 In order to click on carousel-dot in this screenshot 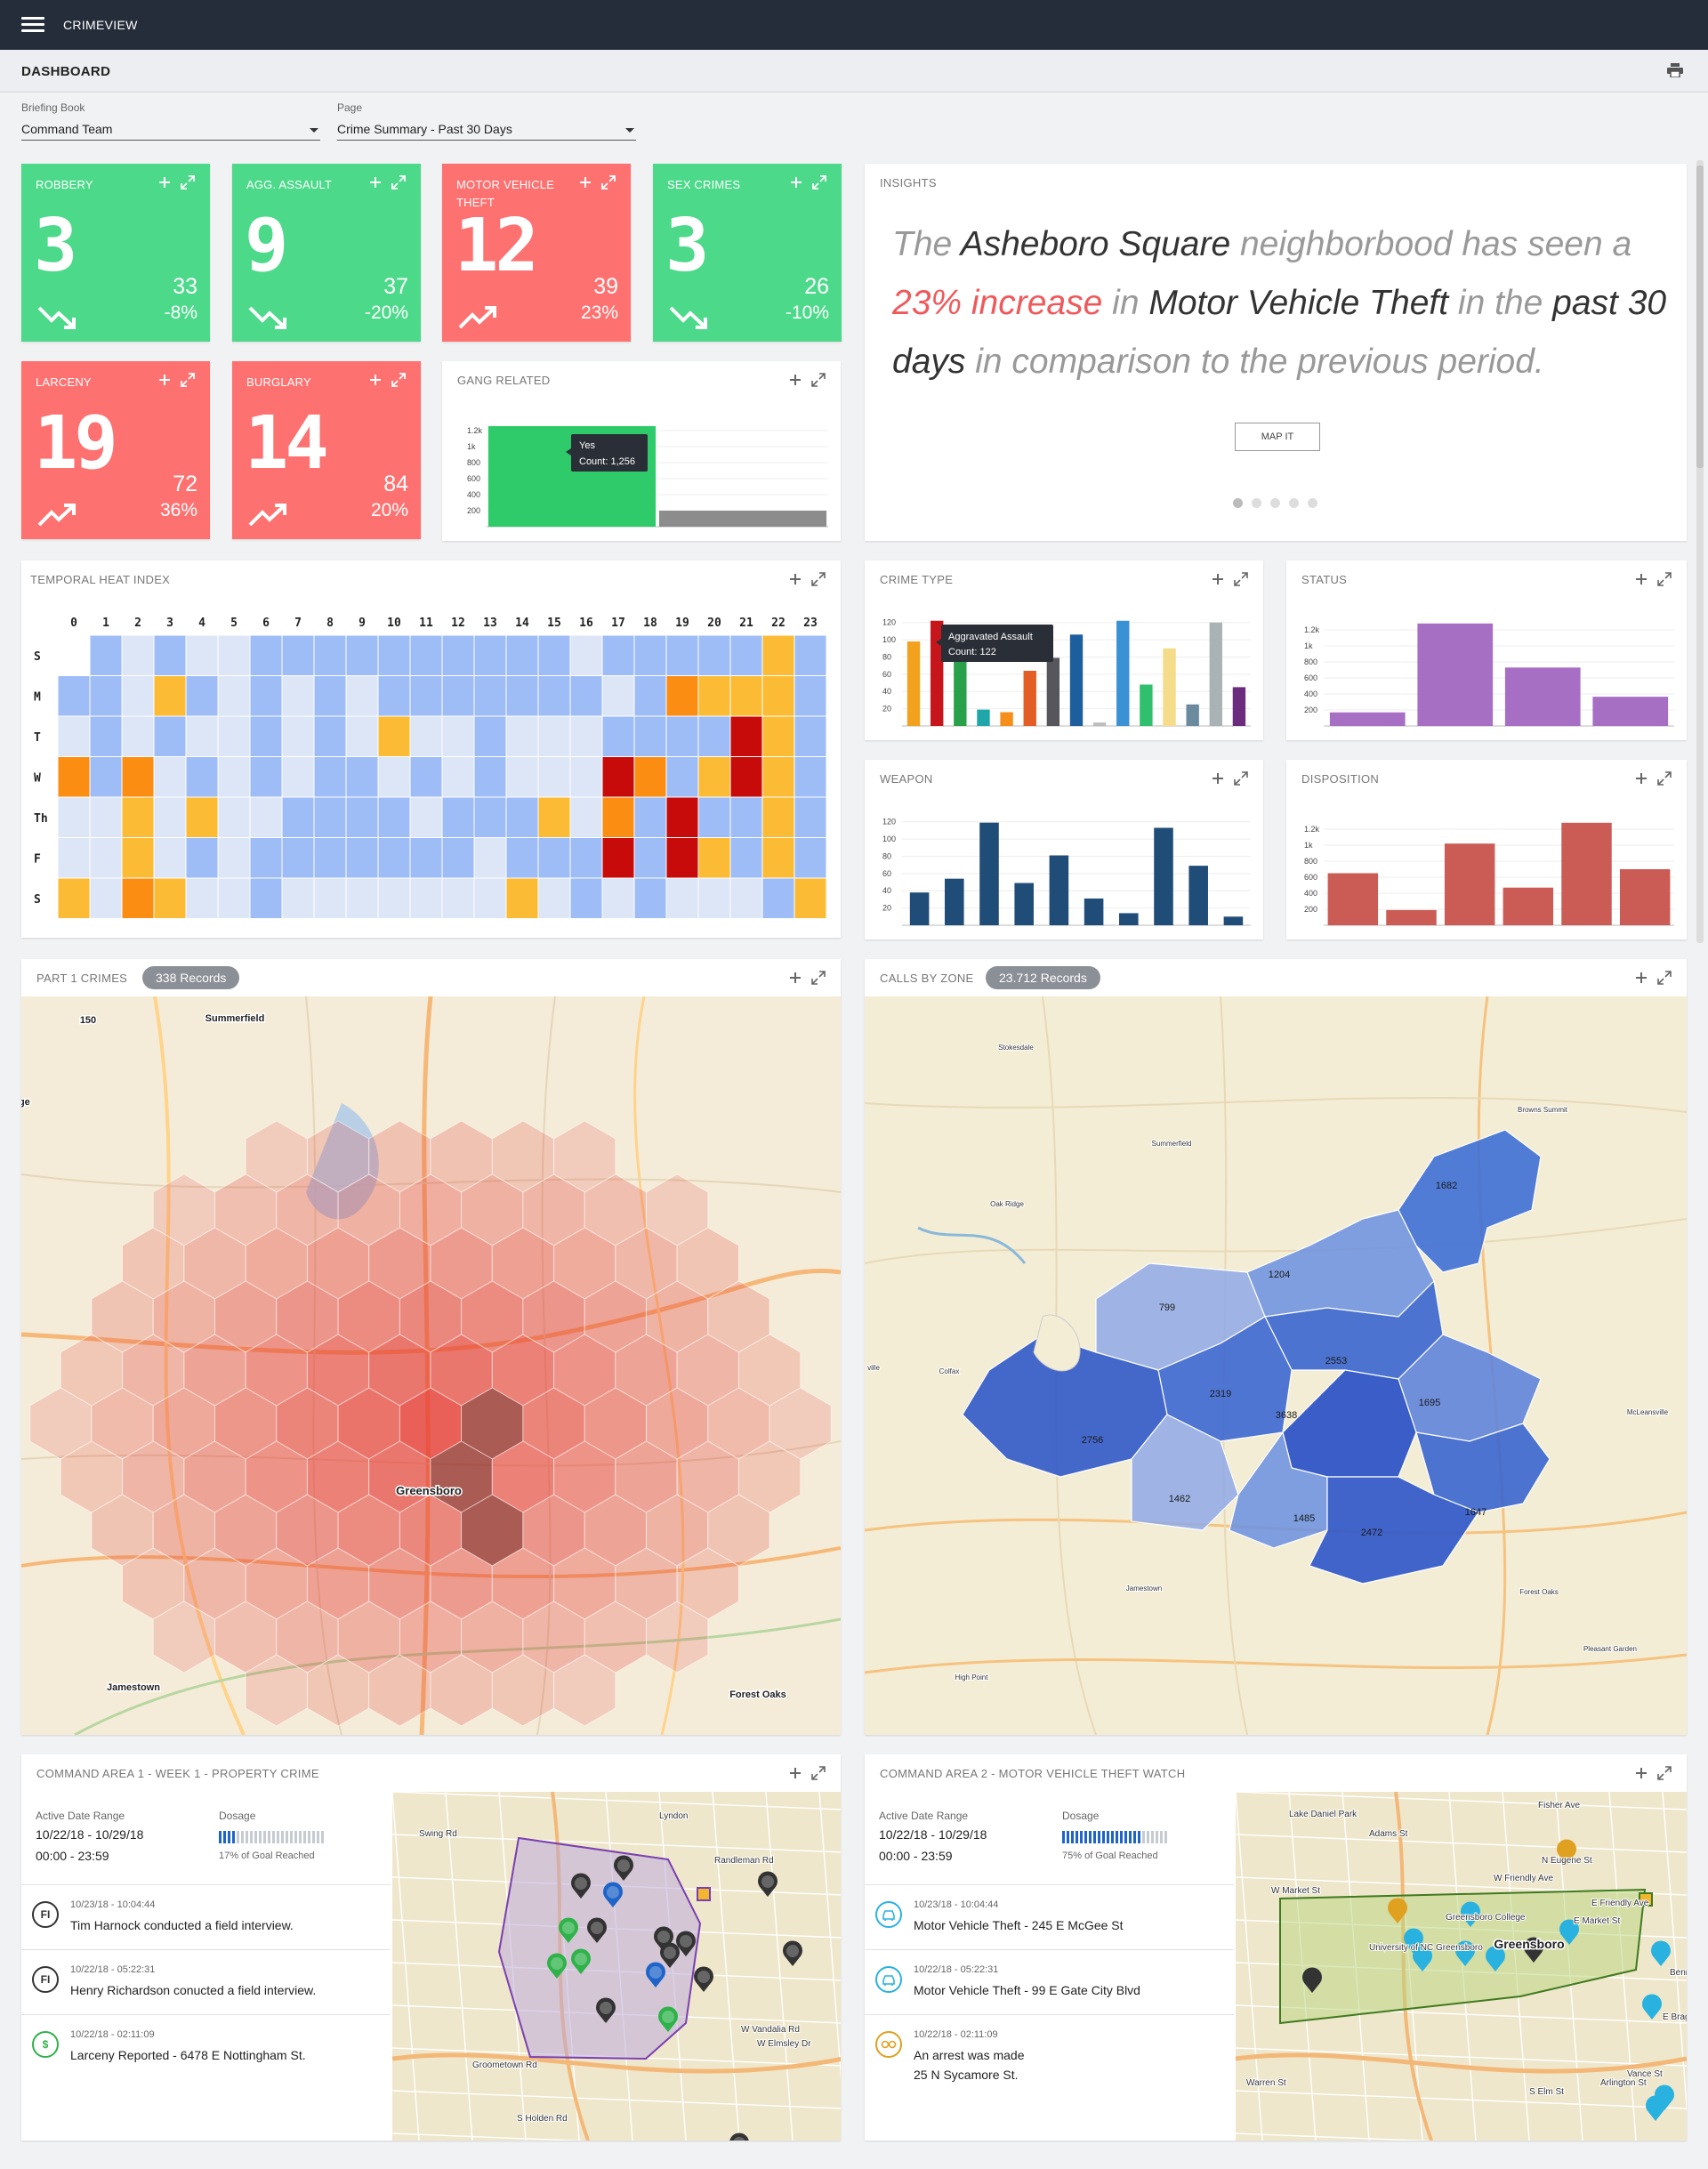, I will do `click(1294, 503)`.